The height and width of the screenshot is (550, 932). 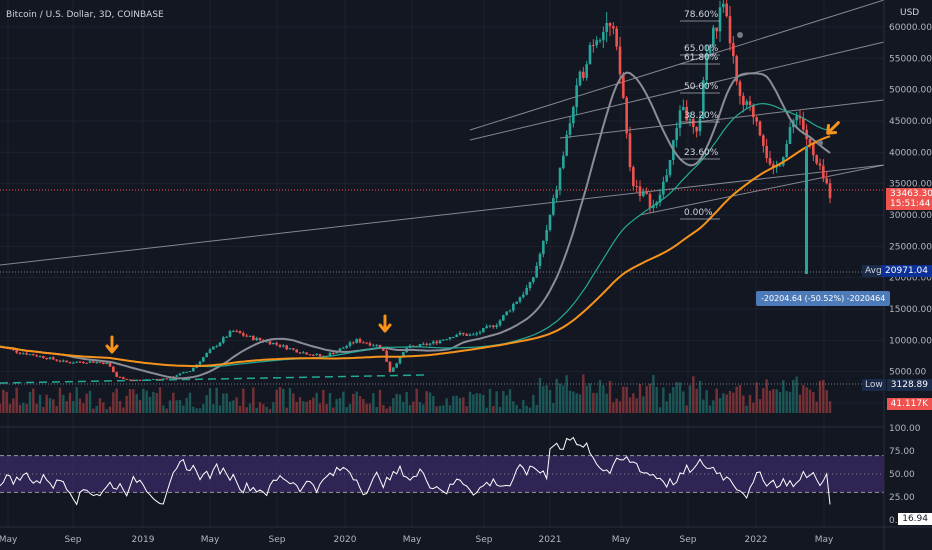 I want to click on pivot-dot, so click(x=740, y=35).